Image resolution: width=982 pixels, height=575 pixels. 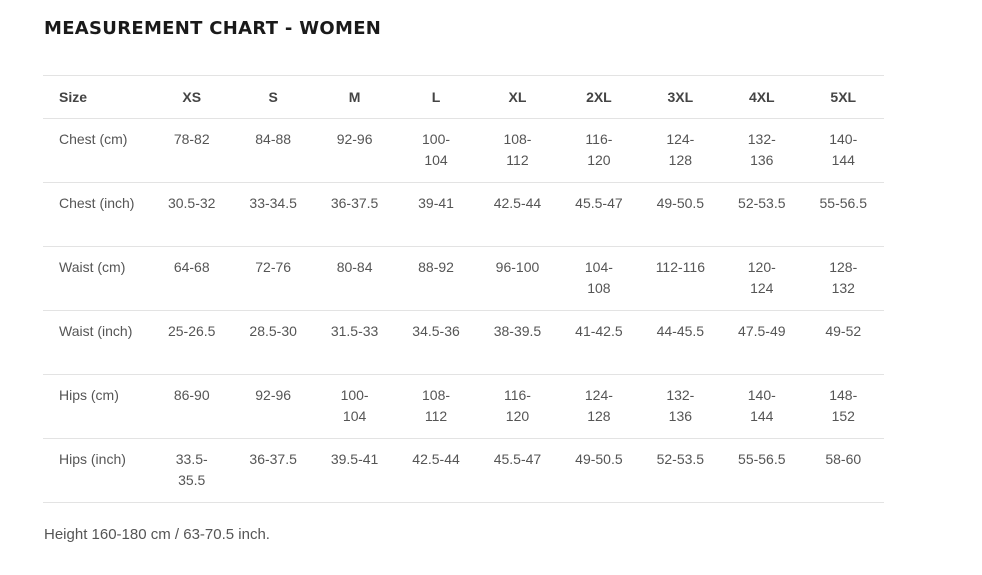 I want to click on row-label: Waist (inch), so click(x=97, y=342).